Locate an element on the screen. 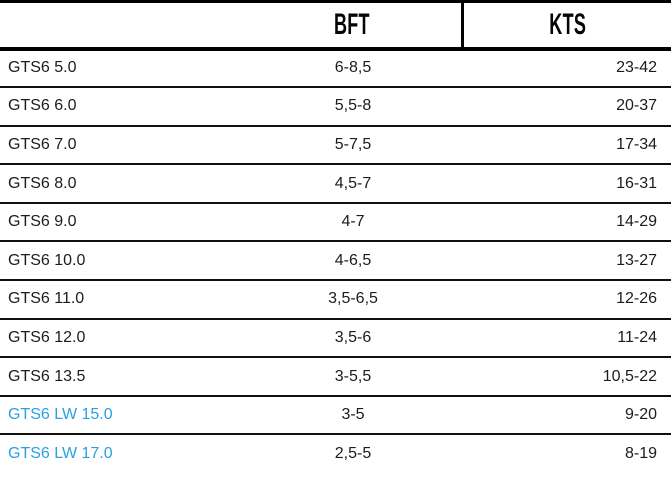  table-row: GTS6 5.0 6-8,5 23-42 is located at coordinates (335, 68).